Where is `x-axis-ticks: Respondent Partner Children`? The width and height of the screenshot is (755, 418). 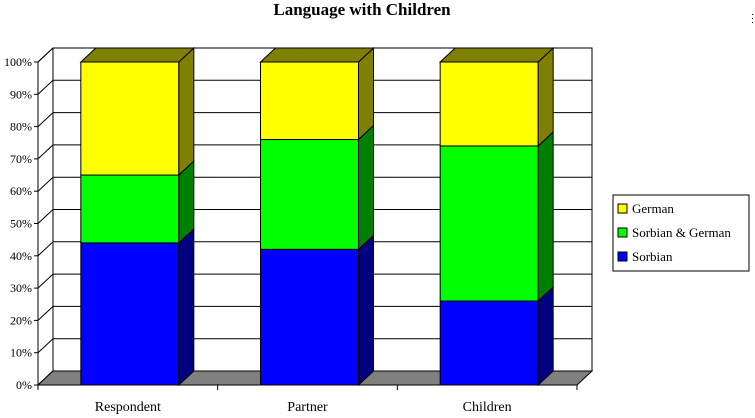 x-axis-ticks: Respondent Partner Children is located at coordinates (307, 400).